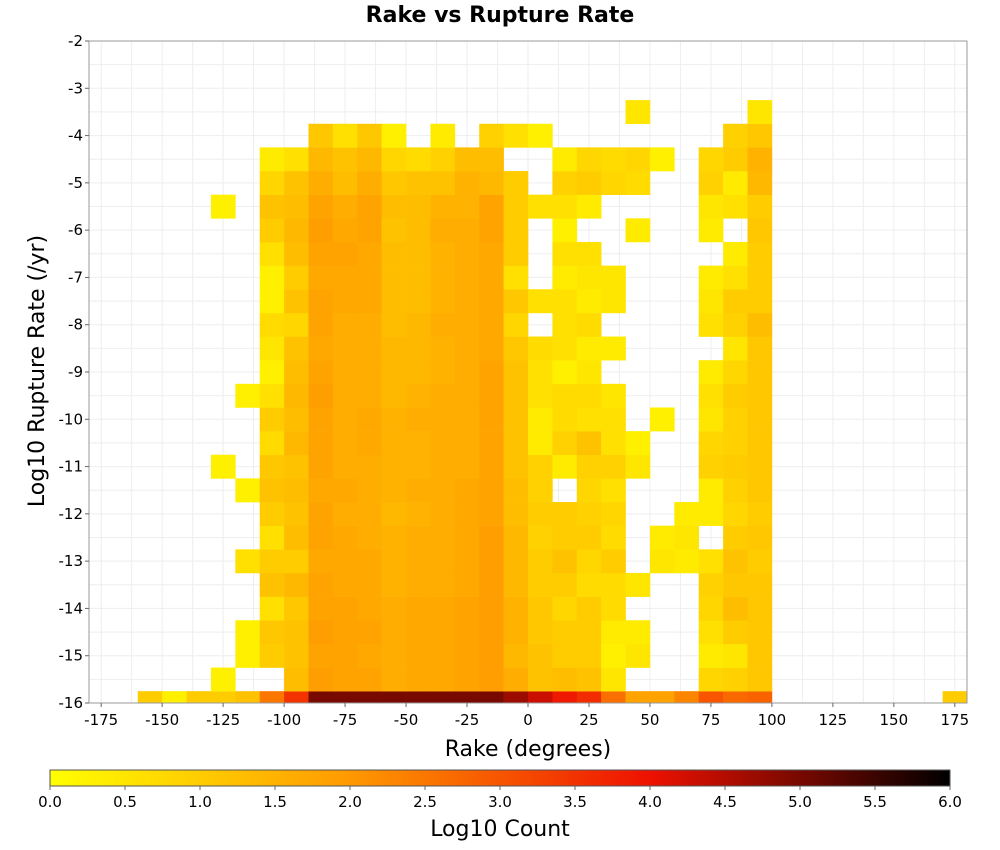 The height and width of the screenshot is (850, 1000). Describe the element at coordinates (345, 720) in the screenshot. I see `x-tick-label: -75` at that location.